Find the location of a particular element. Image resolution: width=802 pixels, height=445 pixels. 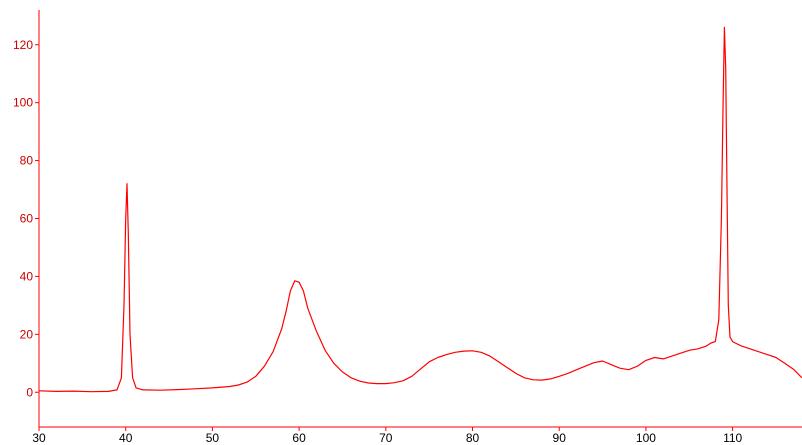

x-tick-label: 90 is located at coordinates (560, 438).